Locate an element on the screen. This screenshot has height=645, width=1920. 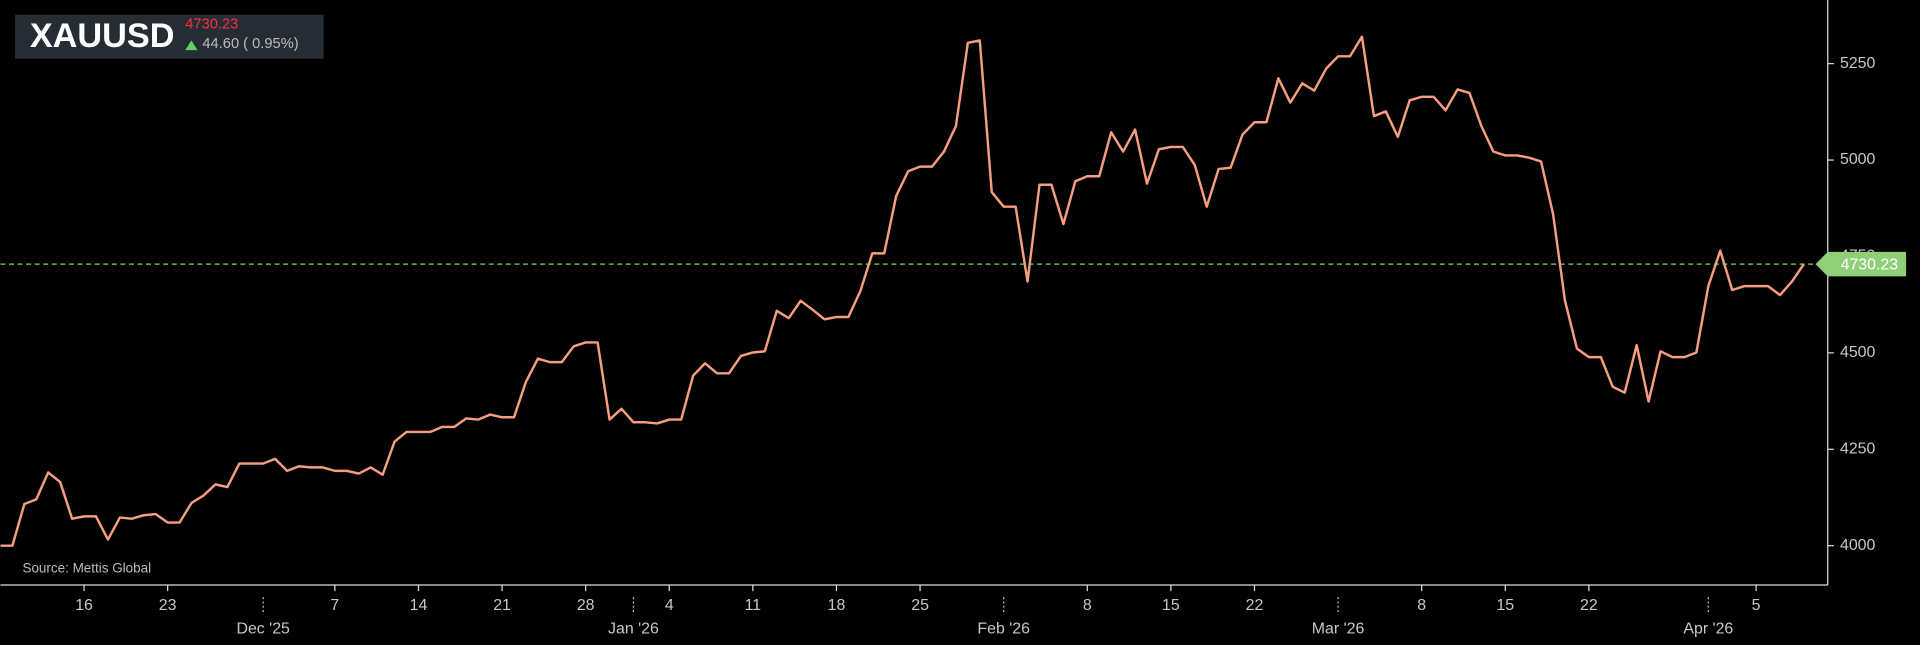
header-box is located at coordinates (169, 36).